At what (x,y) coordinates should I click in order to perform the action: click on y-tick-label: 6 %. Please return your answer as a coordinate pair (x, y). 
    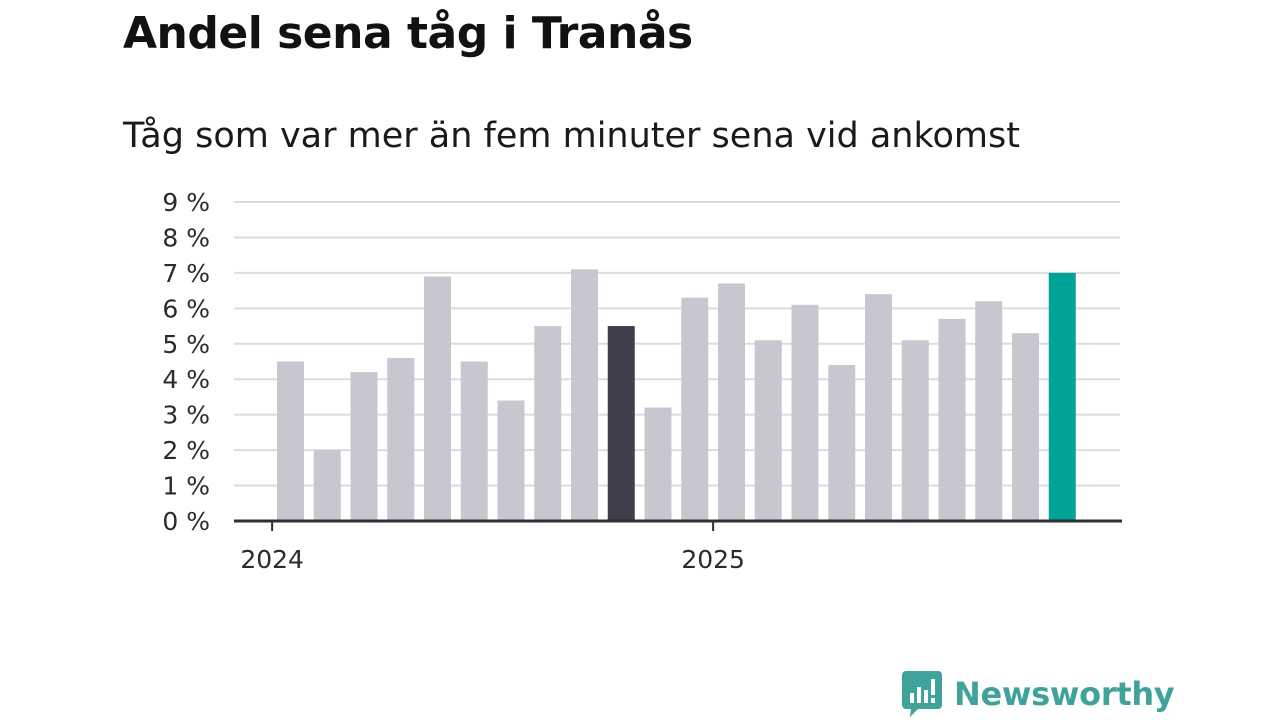
    Looking at the image, I should click on (186, 308).